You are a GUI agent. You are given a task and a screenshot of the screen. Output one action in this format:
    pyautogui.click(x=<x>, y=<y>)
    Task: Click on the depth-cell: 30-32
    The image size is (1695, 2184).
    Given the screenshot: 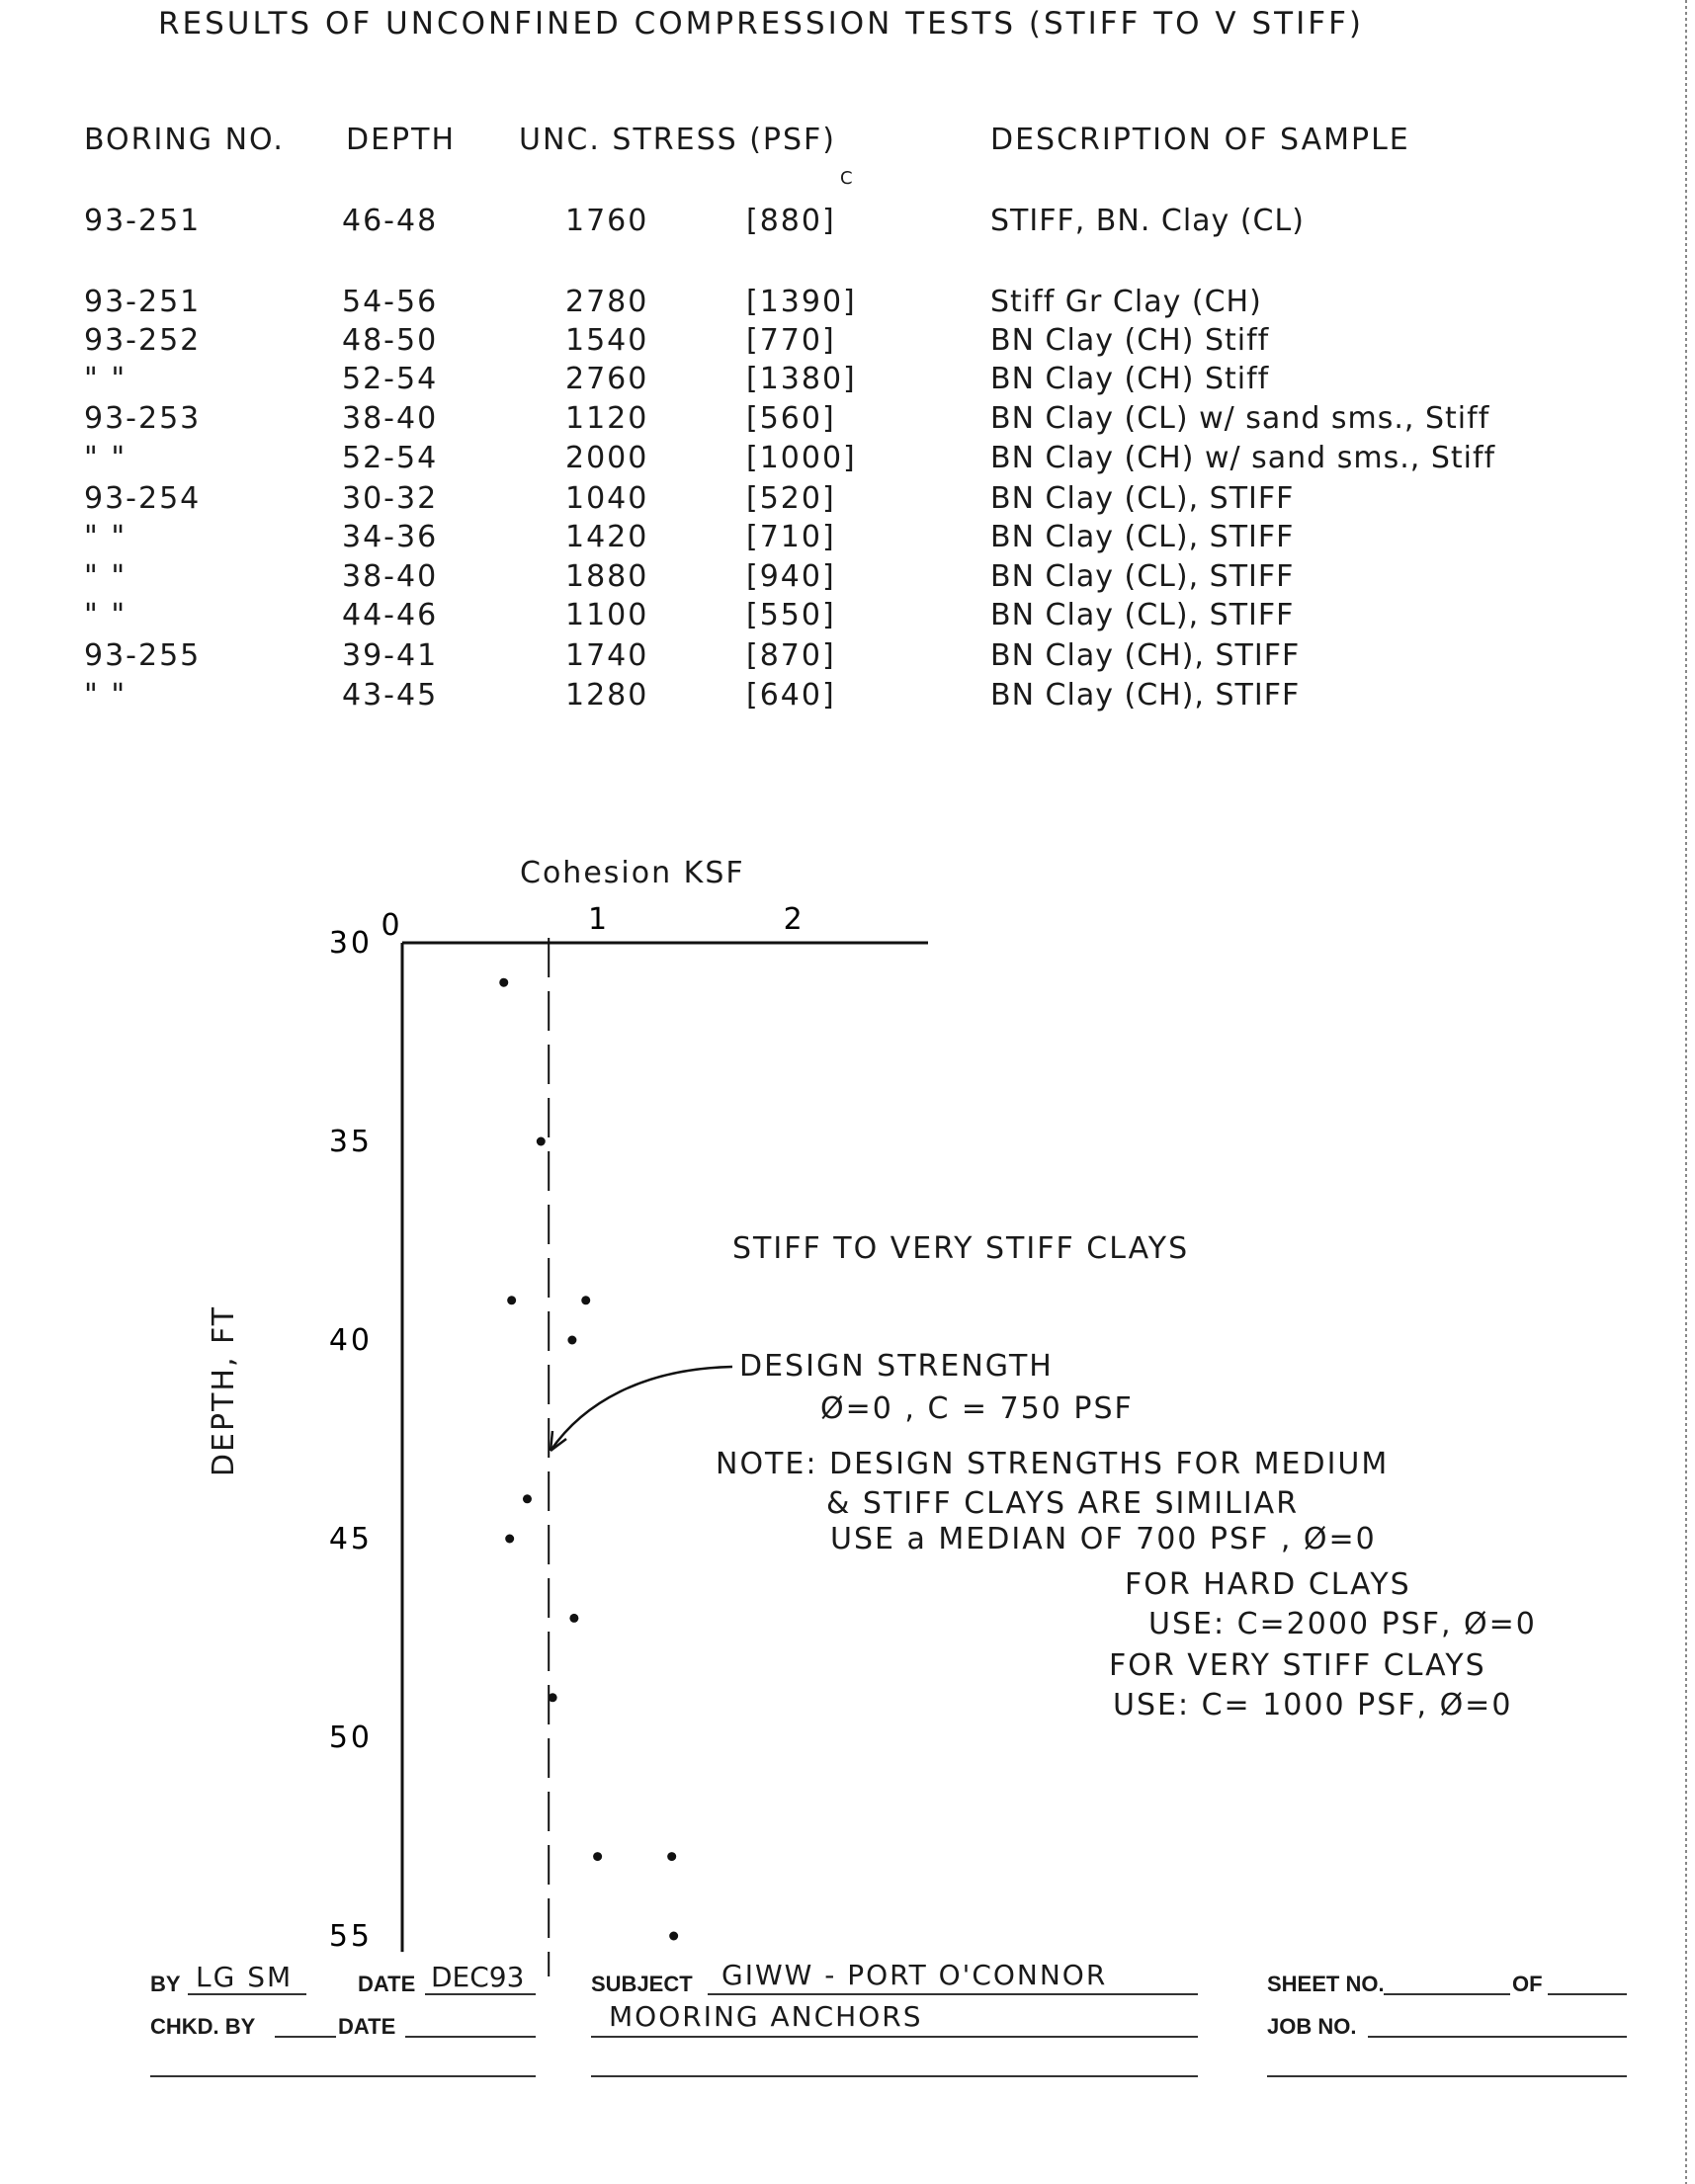 What is the action you would take?
    pyautogui.click(x=390, y=498)
    